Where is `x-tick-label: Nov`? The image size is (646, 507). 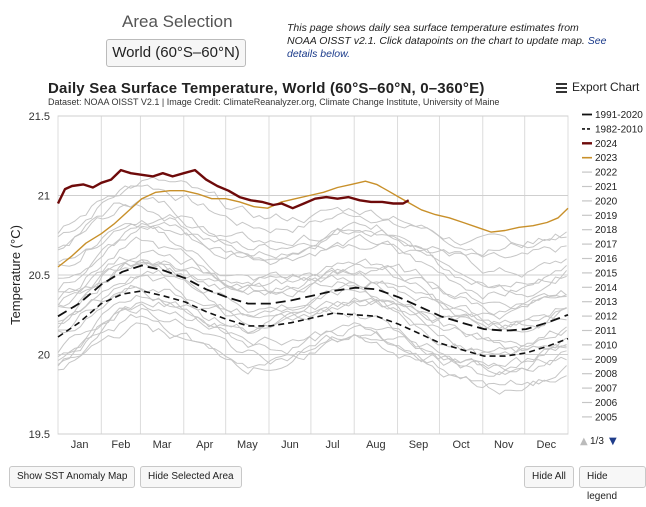 x-tick-label: Nov is located at coordinates (504, 445).